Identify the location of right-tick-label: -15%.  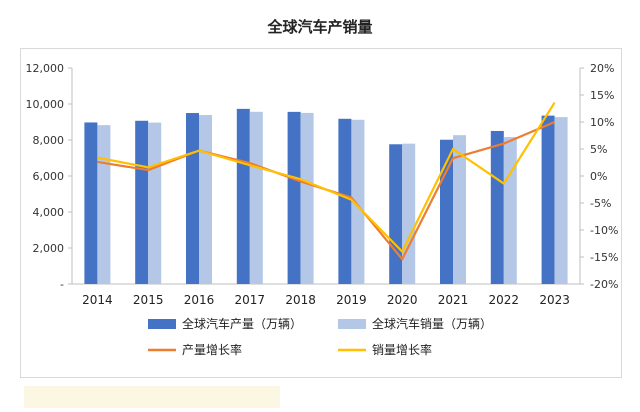
(604, 257).